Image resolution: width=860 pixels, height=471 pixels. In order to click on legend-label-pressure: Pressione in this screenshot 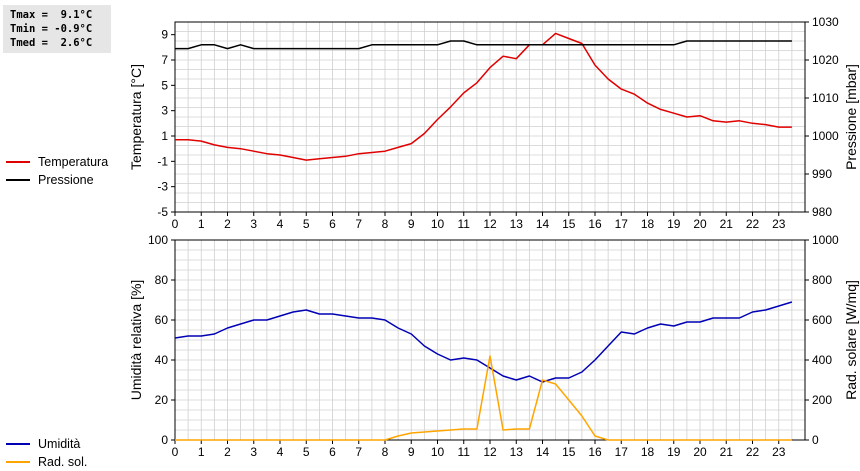, I will do `click(66, 180)`.